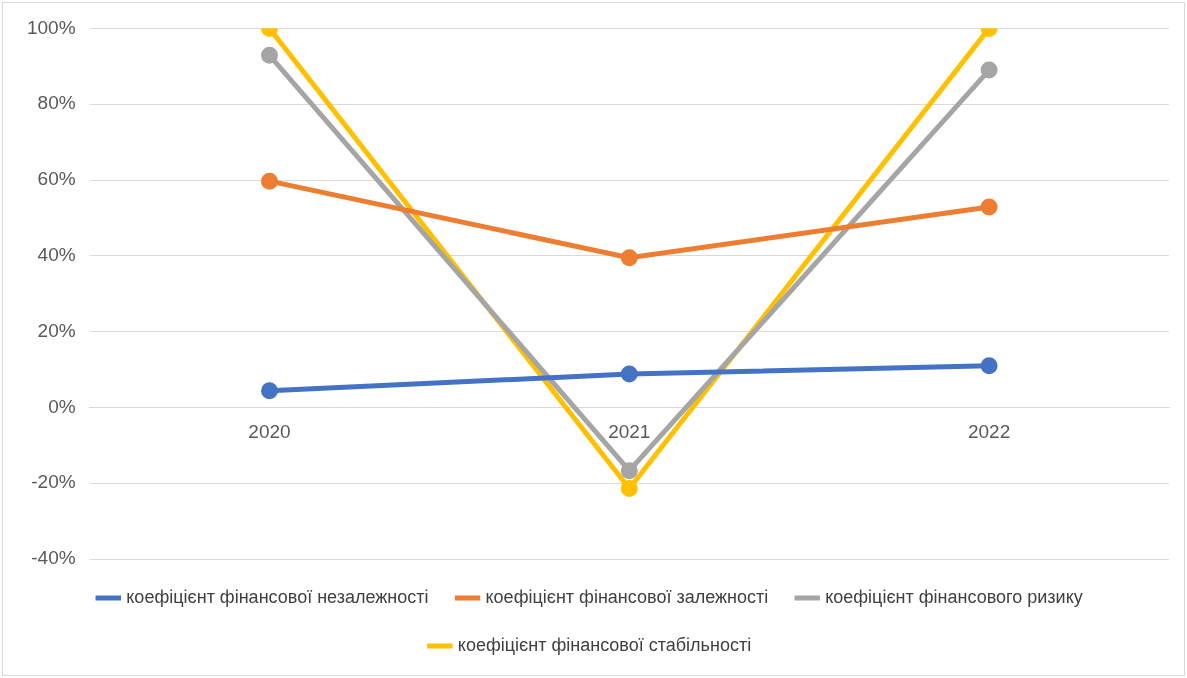  Describe the element at coordinates (53, 482) in the screenshot. I see `y-tick-label: -20%` at that location.